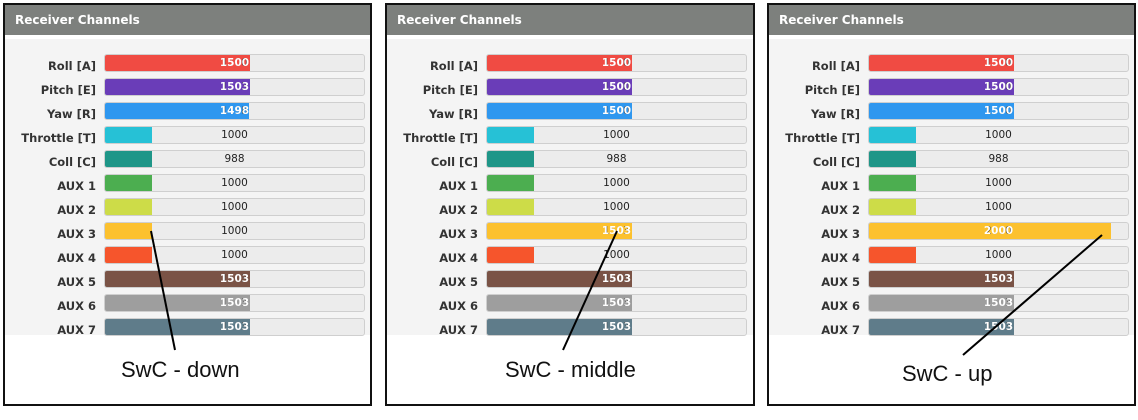  I want to click on channel-row: AUX 5 1503 1503, so click(570, 282).